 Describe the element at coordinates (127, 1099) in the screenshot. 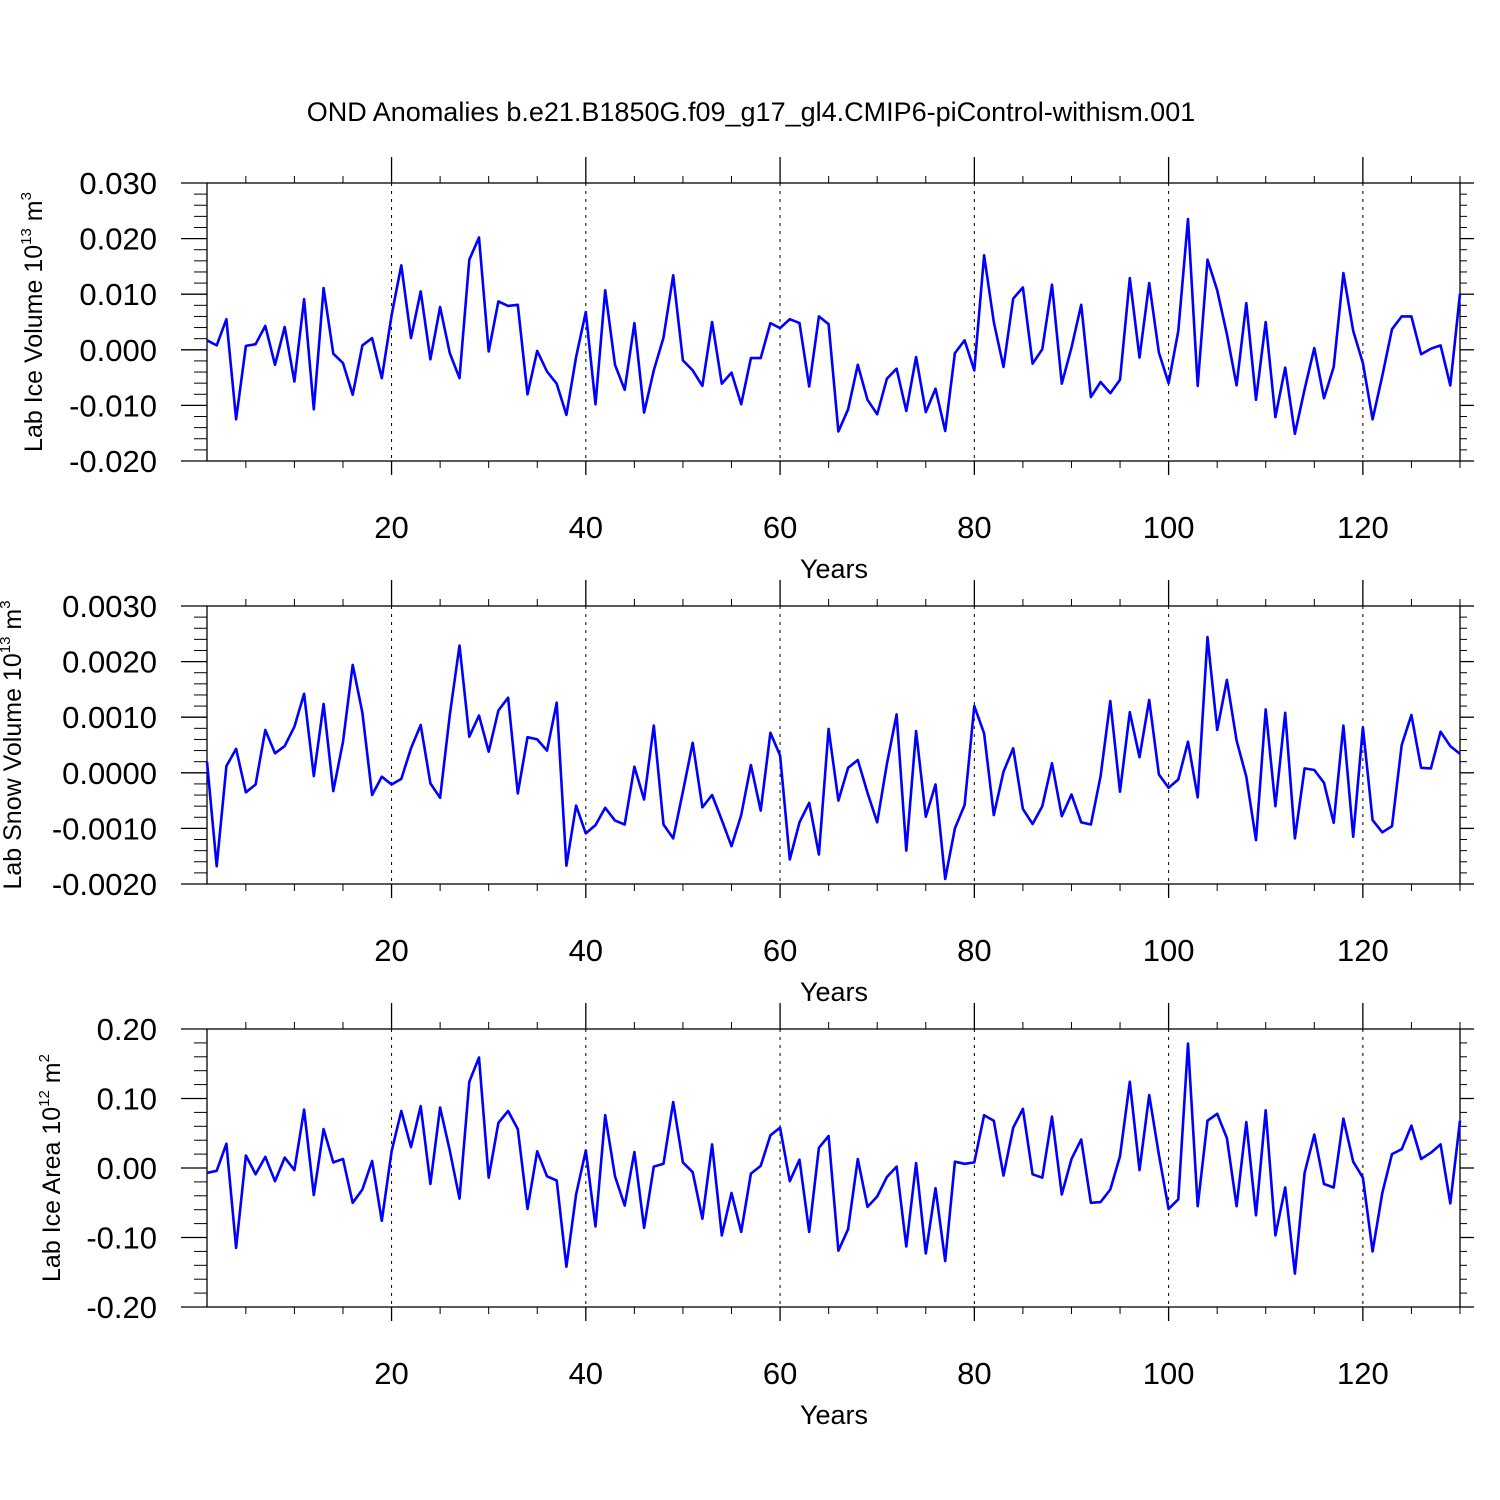

I see `y-tick-label: 0.10` at that location.